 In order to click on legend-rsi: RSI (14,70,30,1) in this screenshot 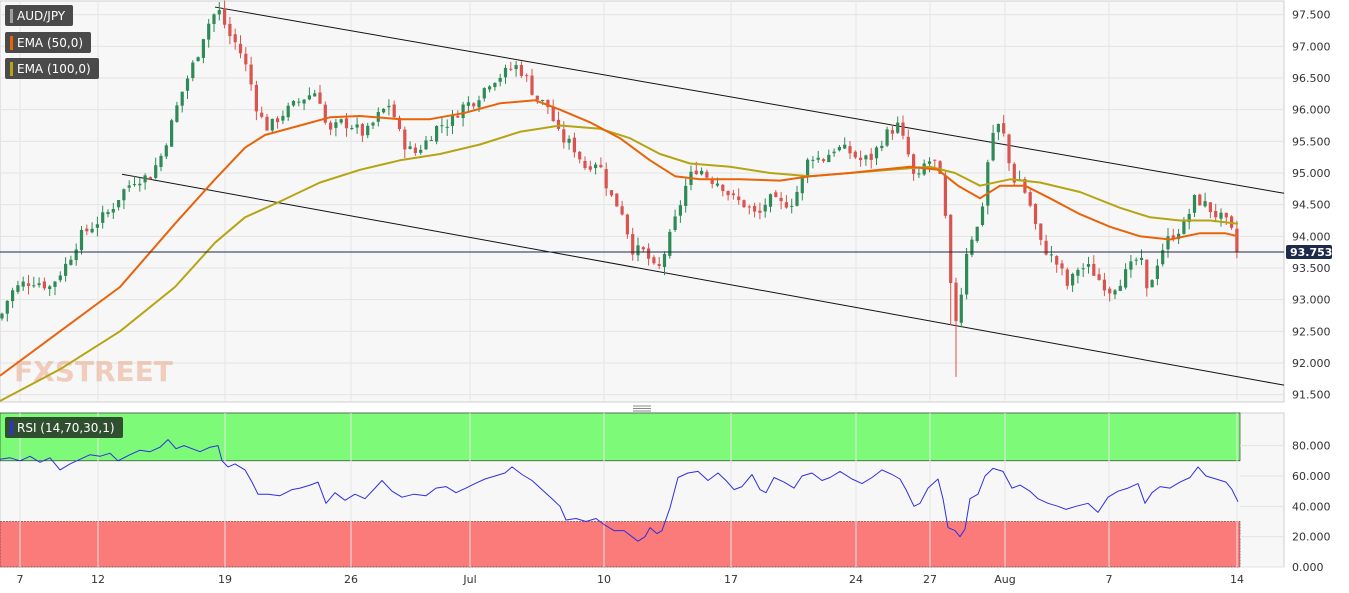, I will do `click(64, 427)`.